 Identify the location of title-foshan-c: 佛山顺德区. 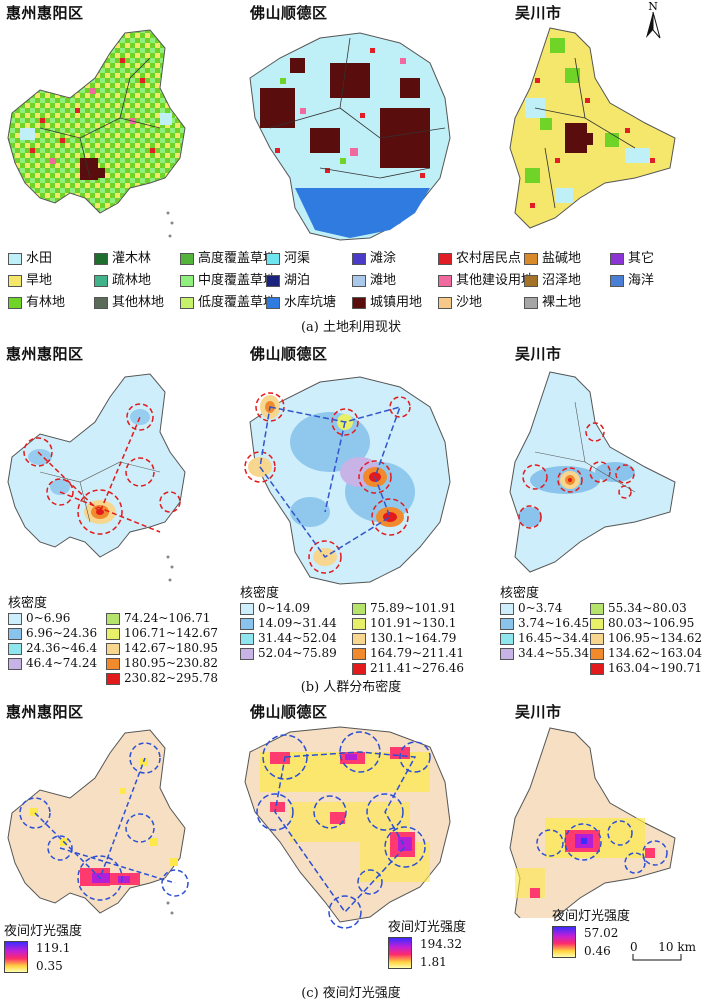
(289, 712).